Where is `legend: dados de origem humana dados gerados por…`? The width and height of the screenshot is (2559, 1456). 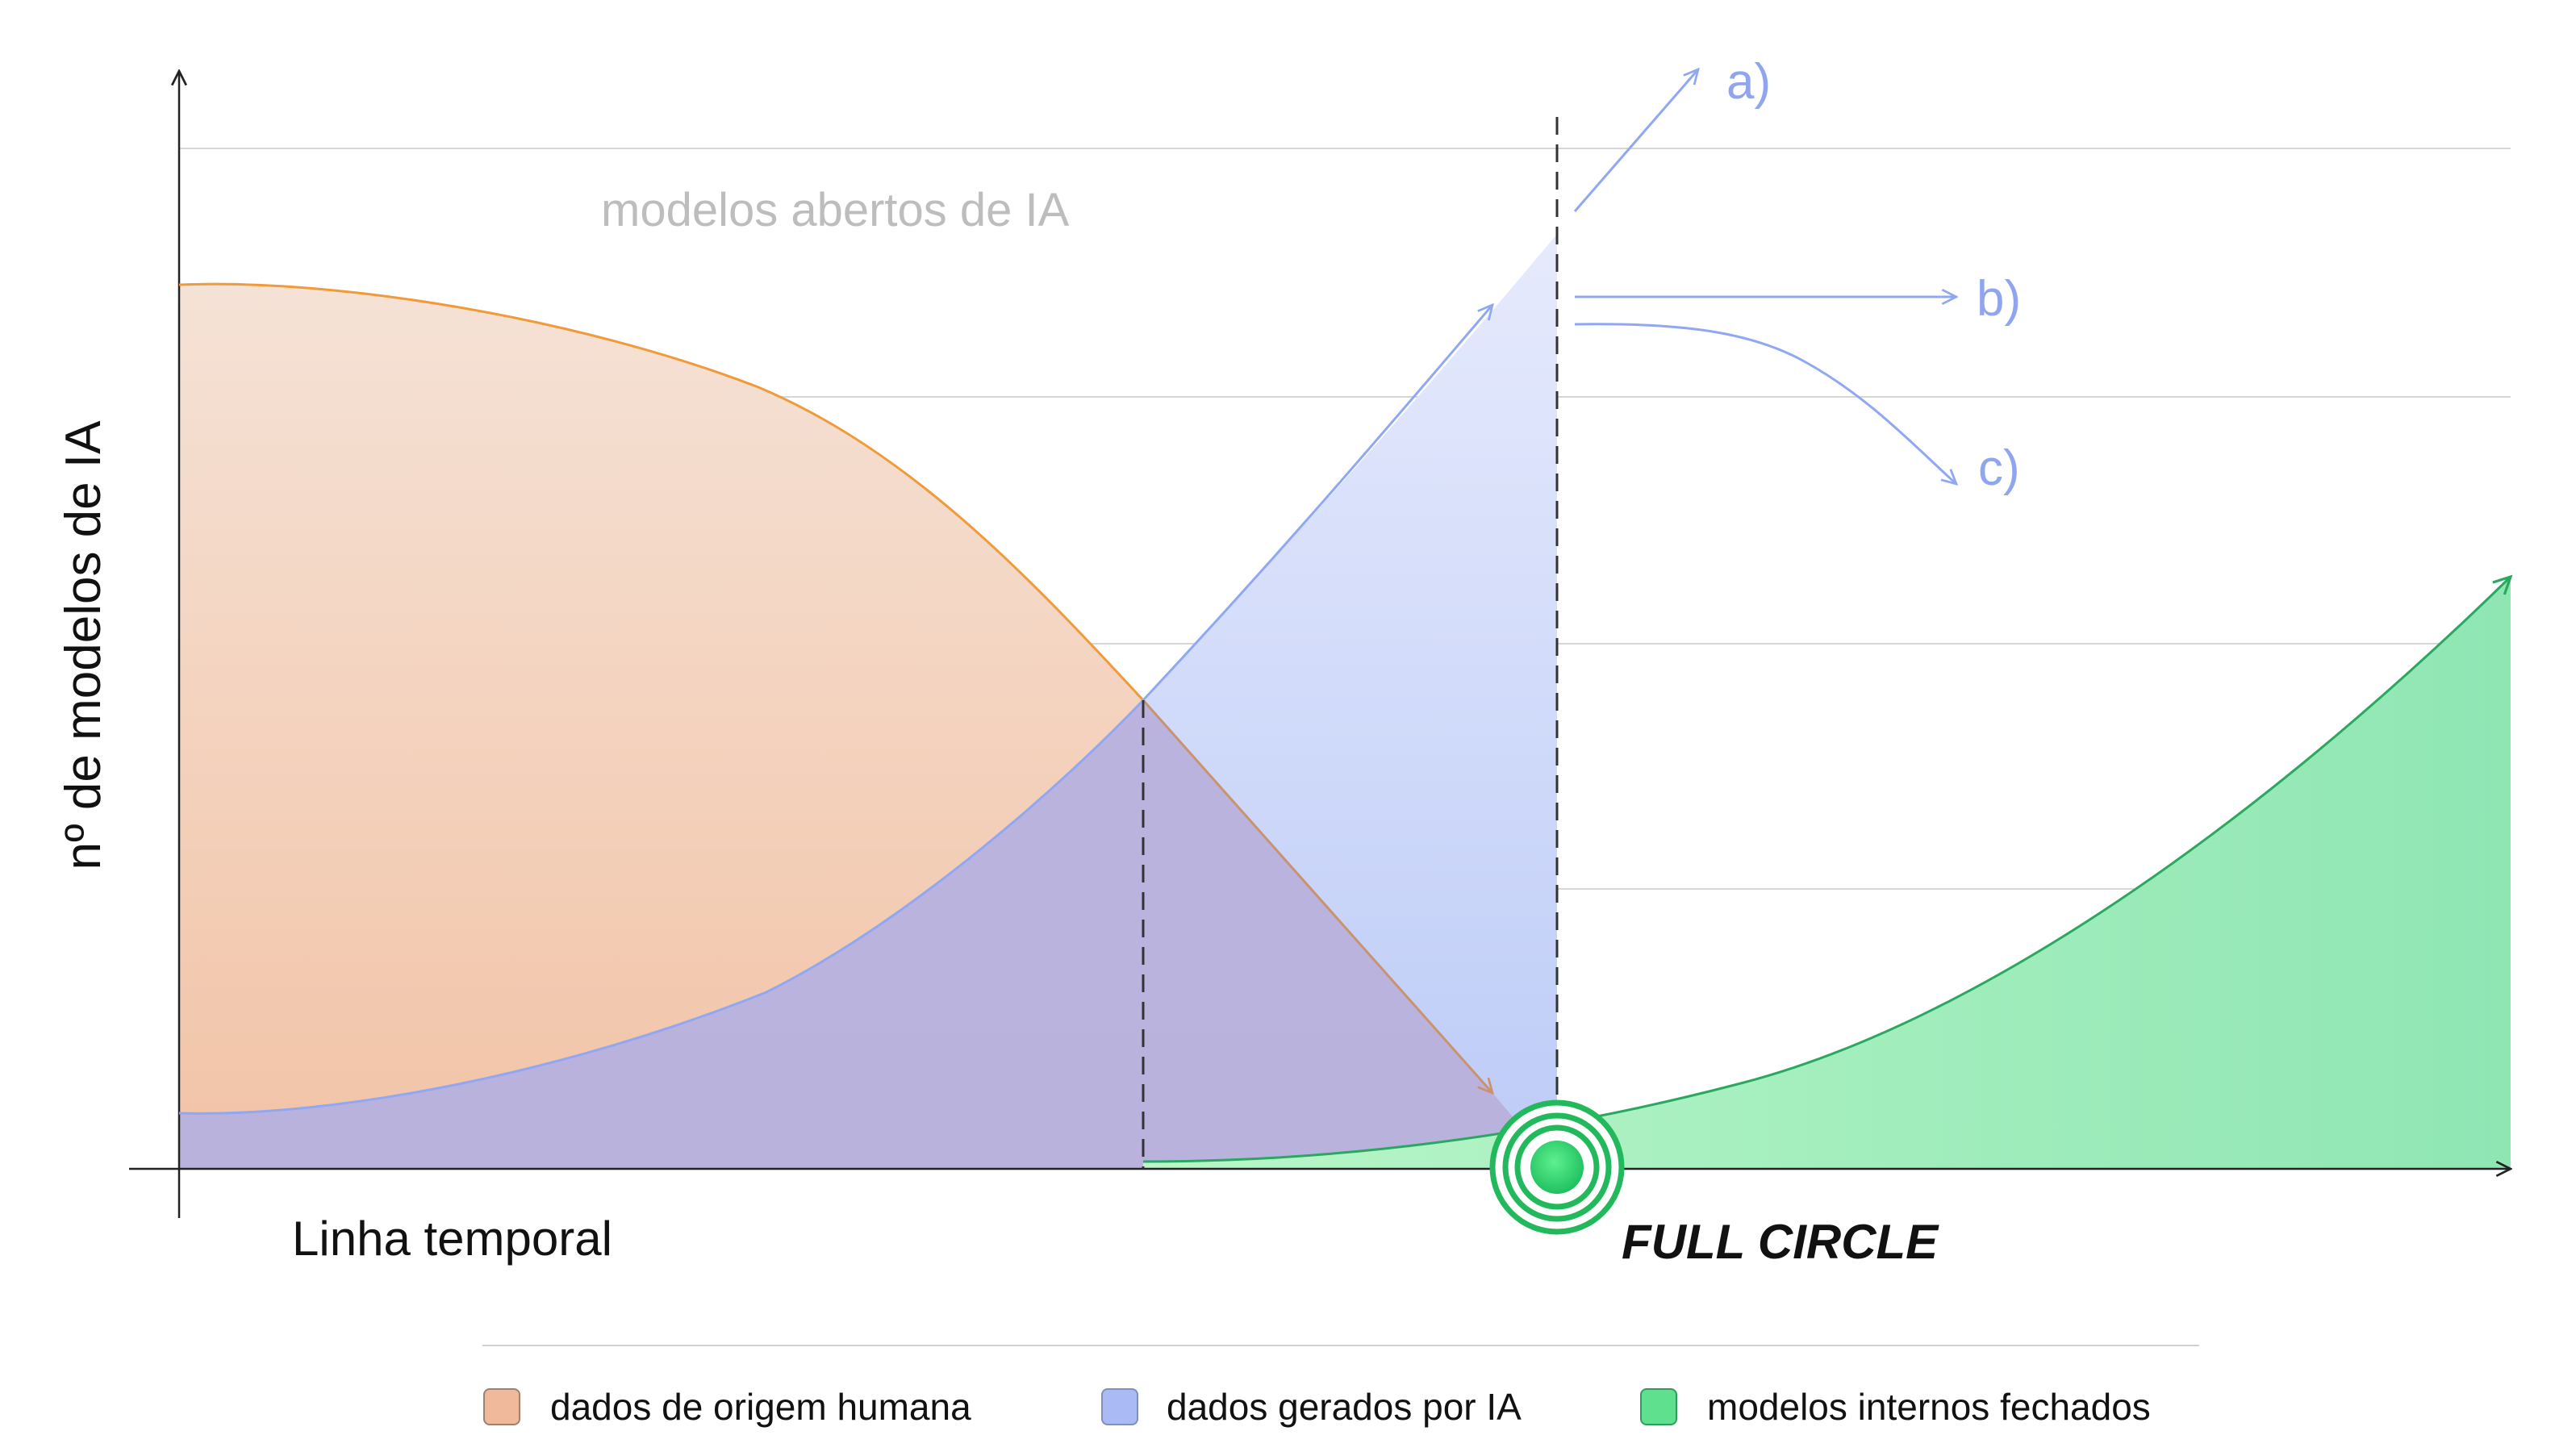 legend: dados de origem humana dados gerados por… is located at coordinates (1340, 1387).